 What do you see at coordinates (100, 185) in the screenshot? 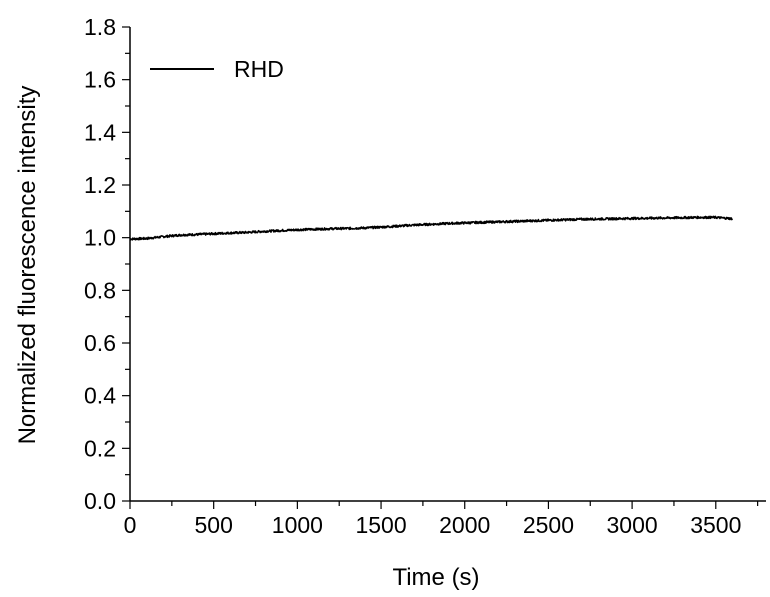
I see `y-tick-label: 1.2` at bounding box center [100, 185].